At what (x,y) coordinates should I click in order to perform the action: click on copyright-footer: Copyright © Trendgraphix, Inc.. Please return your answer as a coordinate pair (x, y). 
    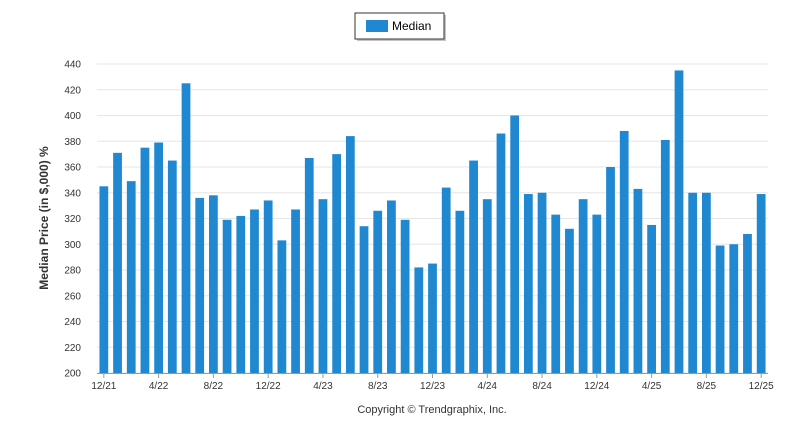
    Looking at the image, I should click on (431, 410).